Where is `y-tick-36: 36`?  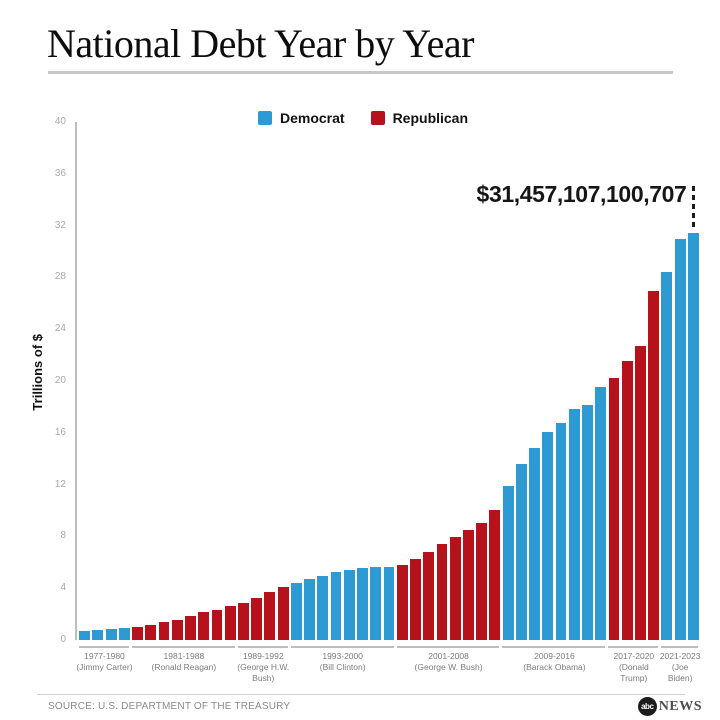
y-tick-36: 36 is located at coordinates (60, 173).